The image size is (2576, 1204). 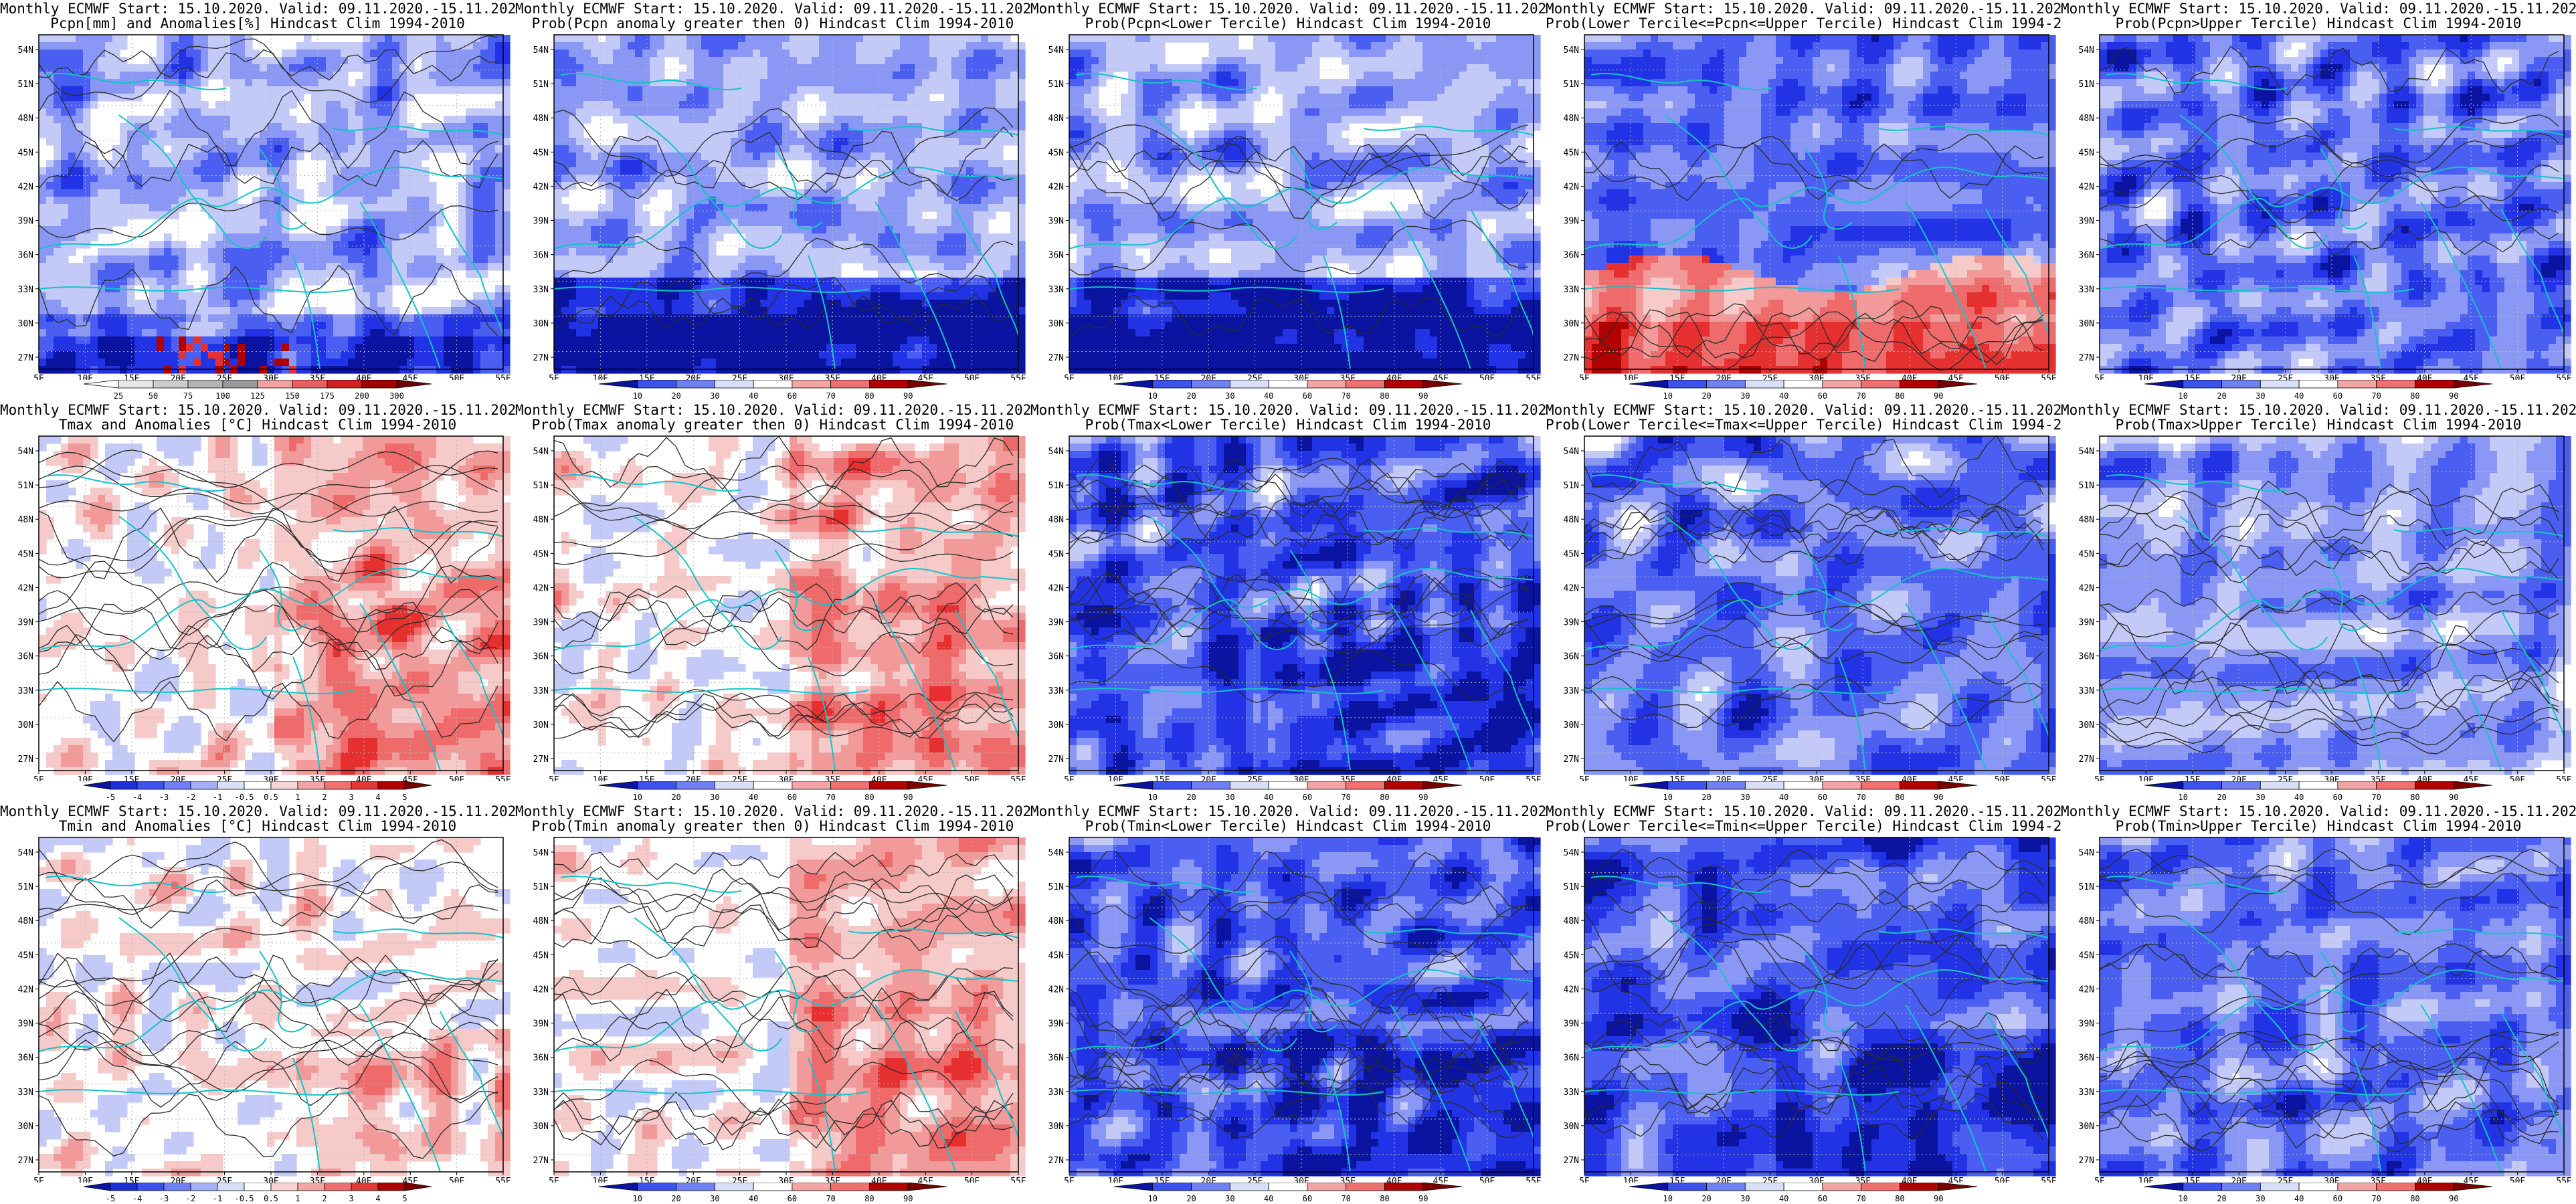 What do you see at coordinates (1668, 797) in the screenshot?
I see `colorbar-label: 10` at bounding box center [1668, 797].